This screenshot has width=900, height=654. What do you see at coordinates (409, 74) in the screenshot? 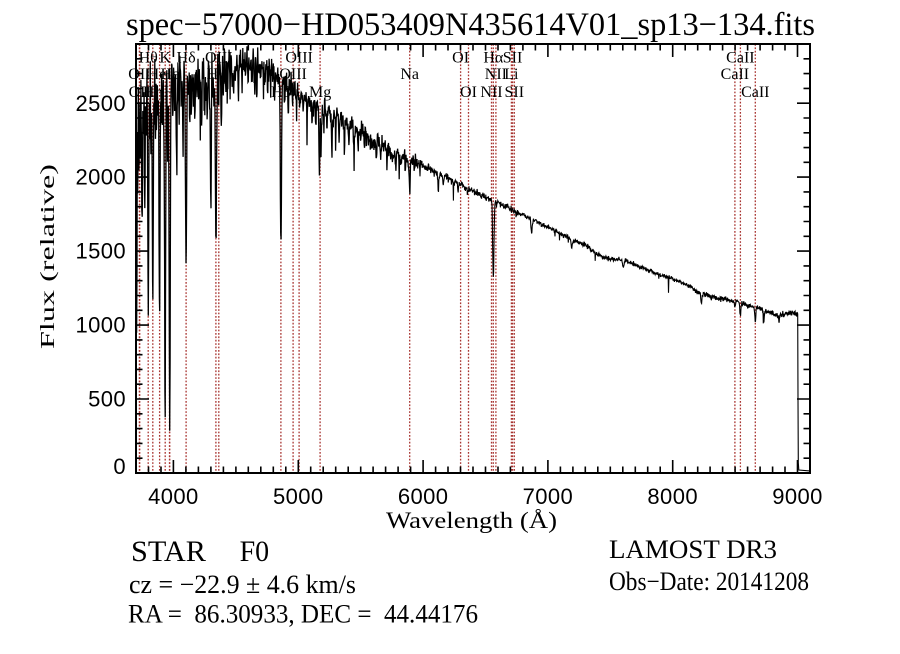
I see `svg-text: Na` at bounding box center [409, 74].